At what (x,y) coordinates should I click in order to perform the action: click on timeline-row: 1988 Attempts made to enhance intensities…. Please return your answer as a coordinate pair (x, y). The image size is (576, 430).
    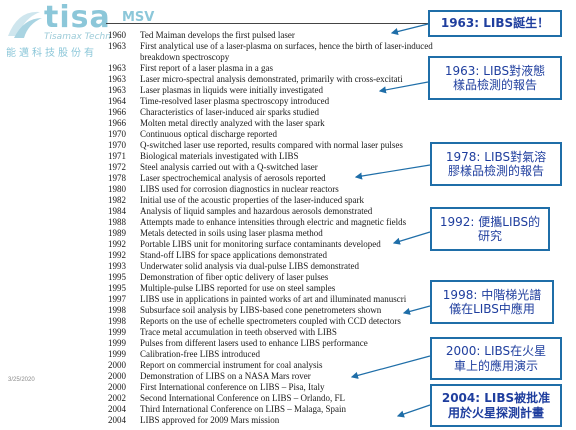
    Looking at the image, I should click on (257, 222).